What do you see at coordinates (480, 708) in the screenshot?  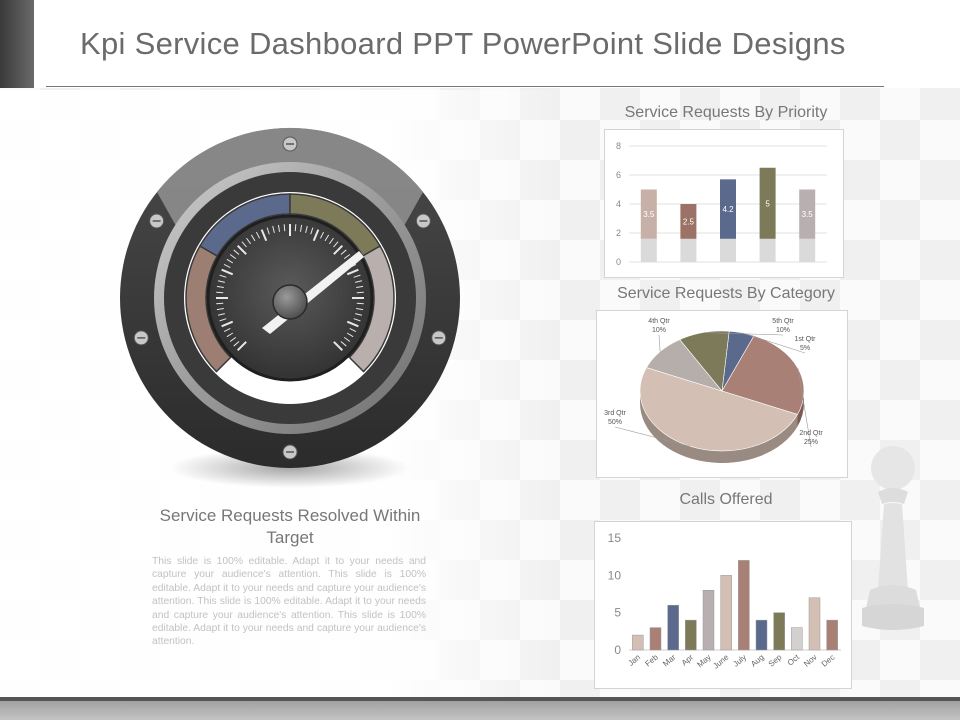 I see `bottom-bar` at bounding box center [480, 708].